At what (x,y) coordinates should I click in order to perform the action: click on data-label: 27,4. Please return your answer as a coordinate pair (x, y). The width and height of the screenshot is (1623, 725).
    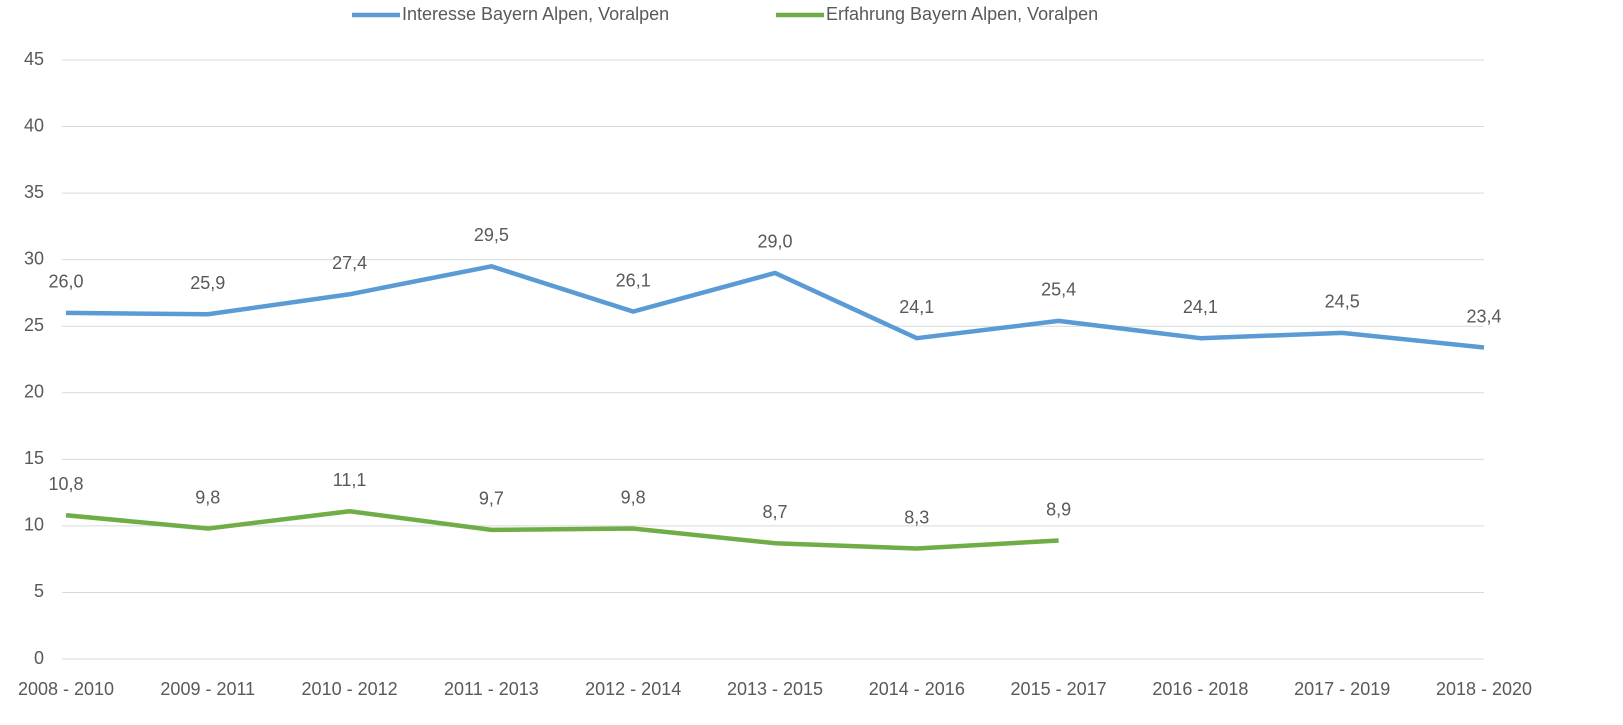
    Looking at the image, I should click on (349, 263).